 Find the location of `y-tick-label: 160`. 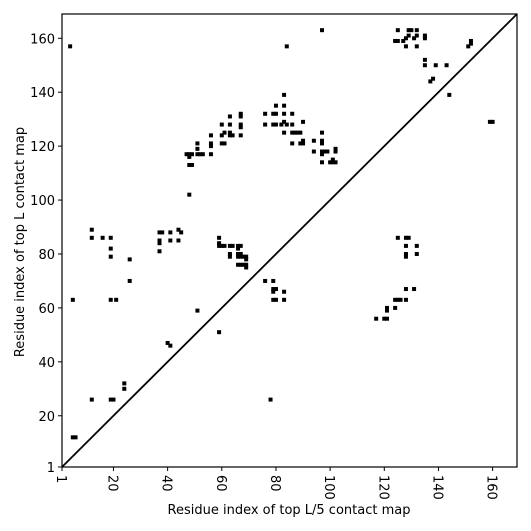

y-tick-label: 160 is located at coordinates (42, 39).